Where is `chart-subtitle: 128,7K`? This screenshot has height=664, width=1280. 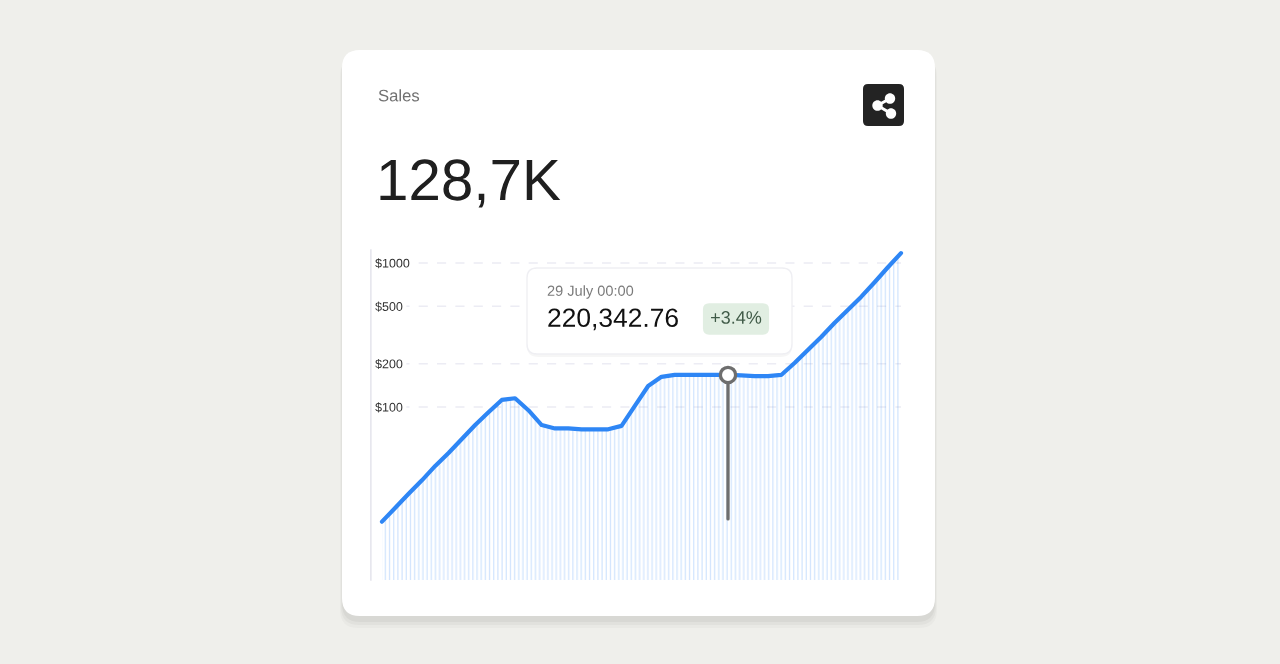
chart-subtitle: 128,7K is located at coordinates (470, 183).